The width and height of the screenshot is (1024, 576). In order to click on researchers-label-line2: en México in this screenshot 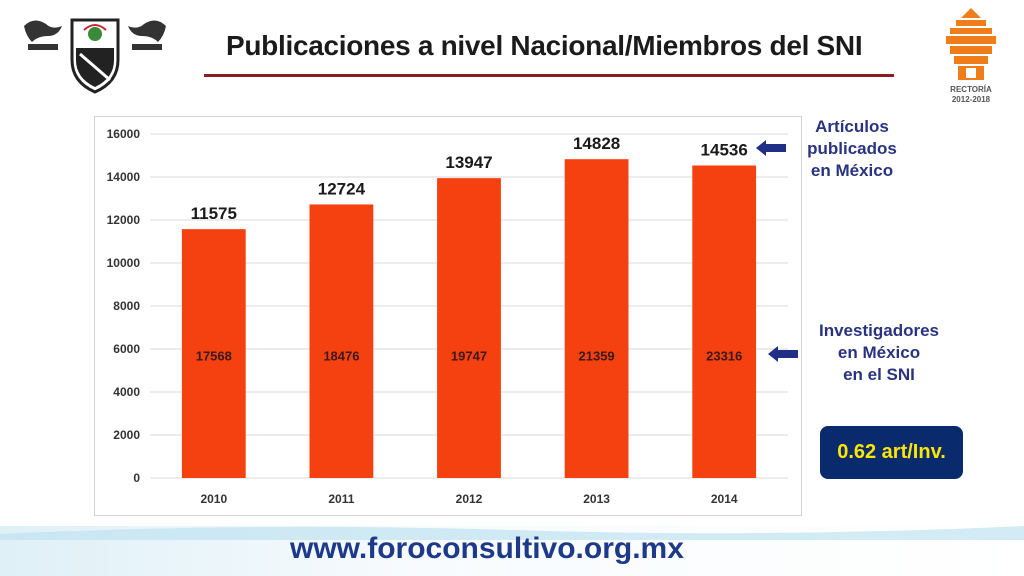, I will do `click(879, 352)`.